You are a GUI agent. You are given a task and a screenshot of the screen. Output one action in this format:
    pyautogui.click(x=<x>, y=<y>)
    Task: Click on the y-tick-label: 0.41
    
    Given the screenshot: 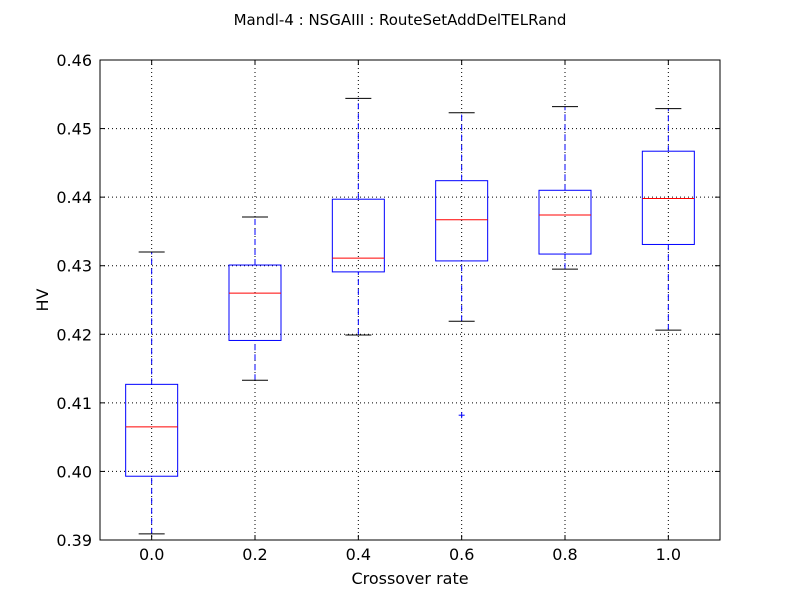 What is the action you would take?
    pyautogui.click(x=74, y=403)
    